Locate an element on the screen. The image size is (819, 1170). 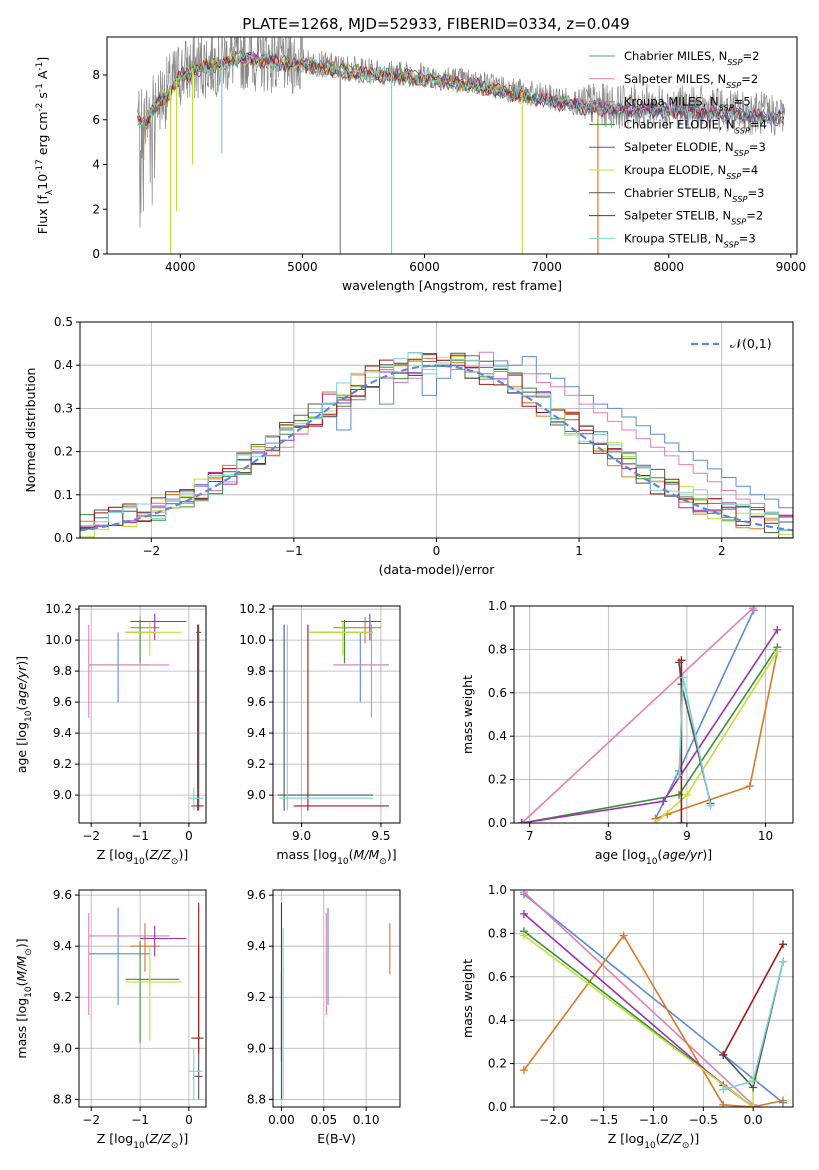
legend-label: Kroupa ELODIE, NSSP=4 is located at coordinates (691, 172).